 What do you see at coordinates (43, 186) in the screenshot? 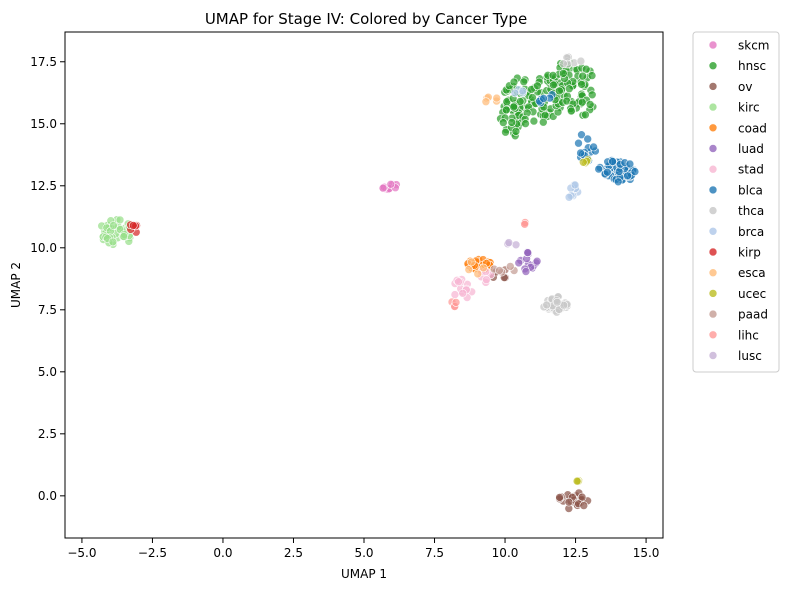
I see `y-tick-label: 12.5` at bounding box center [43, 186].